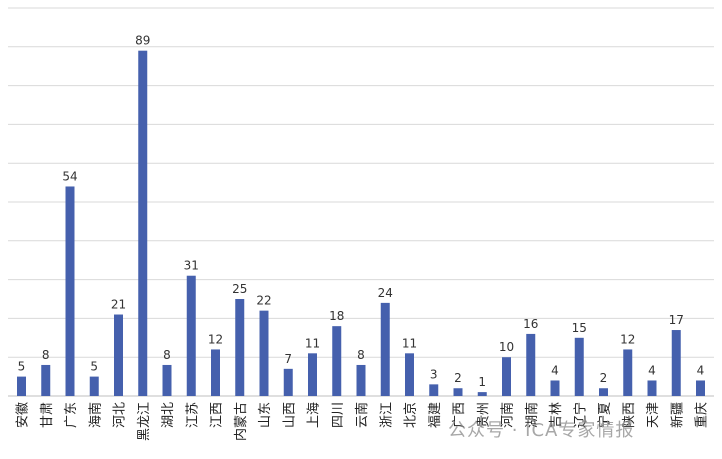 This screenshot has height=459, width=722. What do you see at coordinates (652, 388) in the screenshot?
I see `bar-天津` at bounding box center [652, 388].